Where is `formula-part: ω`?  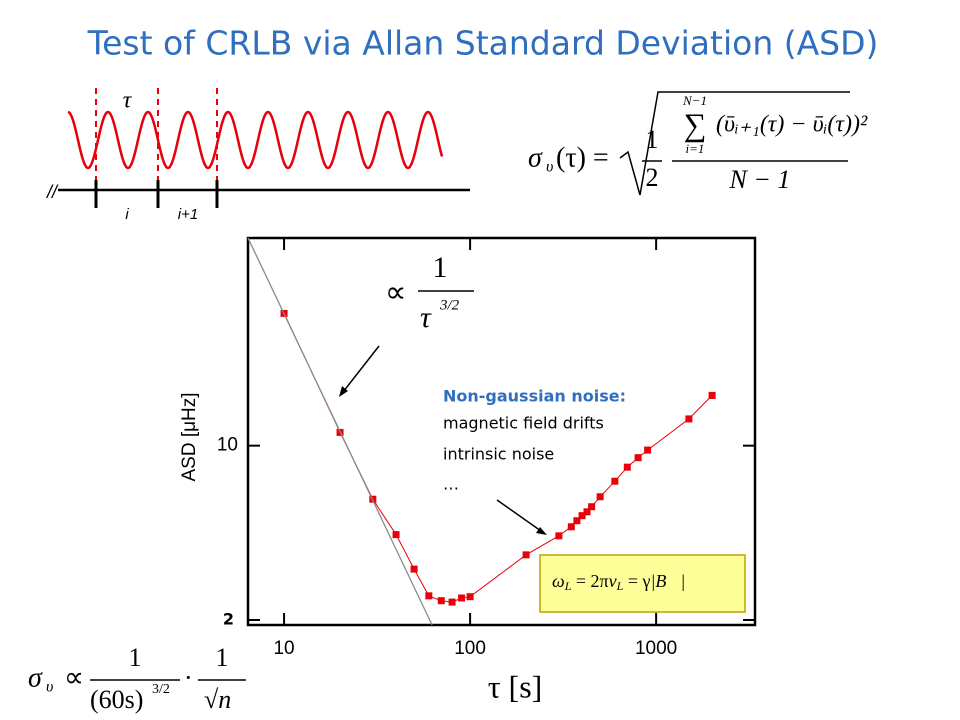 formula-part: ω is located at coordinates (558, 581).